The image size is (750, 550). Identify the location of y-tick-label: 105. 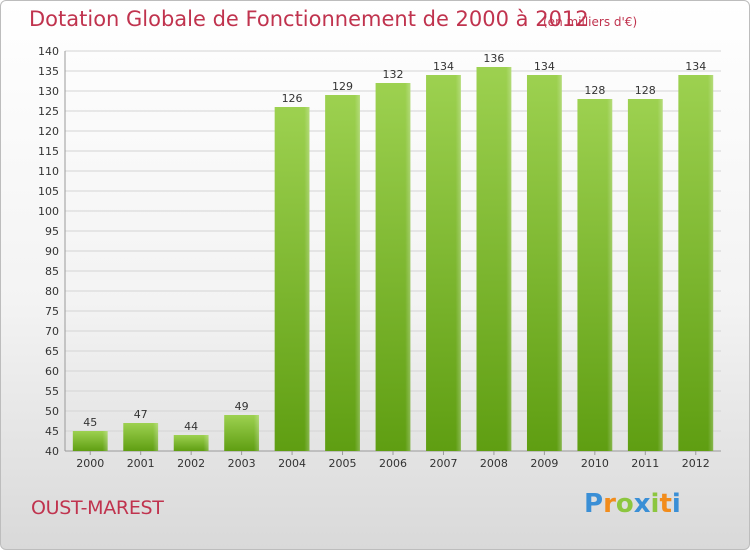
(48, 191).